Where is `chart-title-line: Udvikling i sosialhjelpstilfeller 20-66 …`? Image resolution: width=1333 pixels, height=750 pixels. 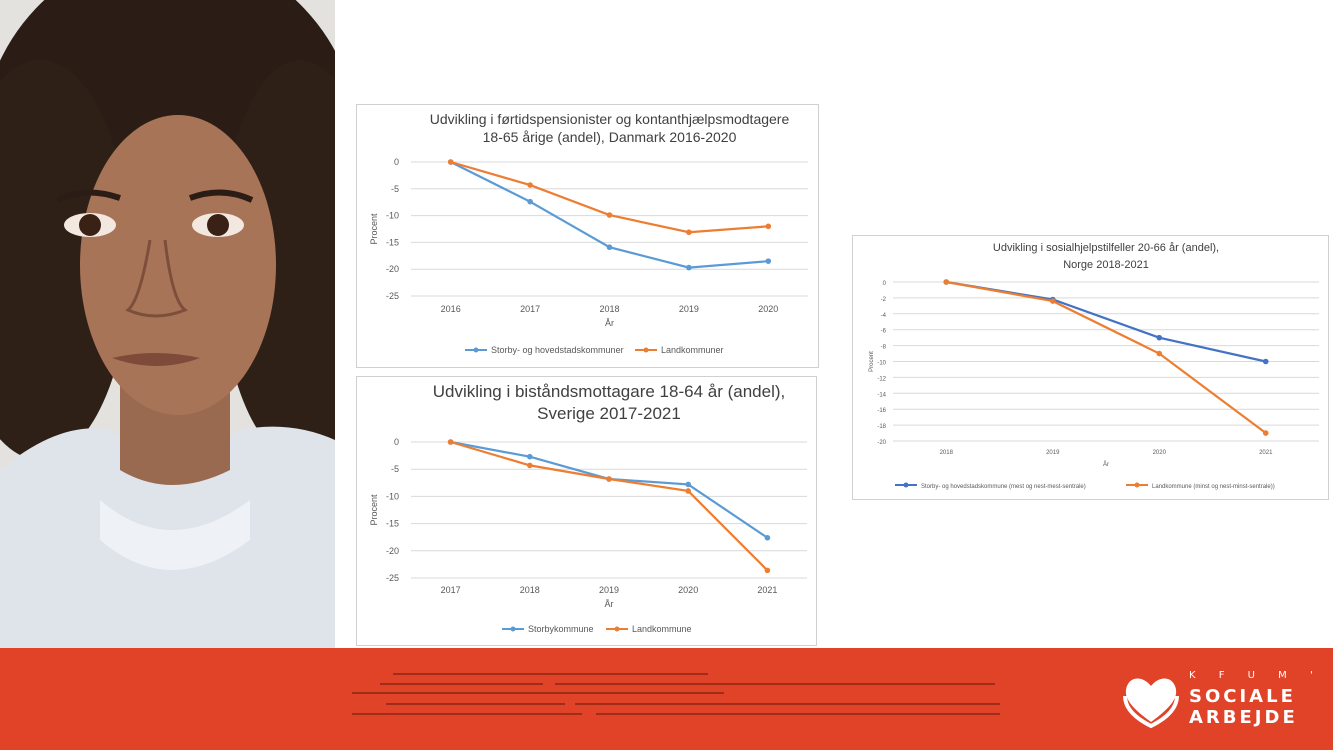 chart-title-line: Udvikling i sosialhjelpstilfeller 20-66 … is located at coordinates (1106, 248).